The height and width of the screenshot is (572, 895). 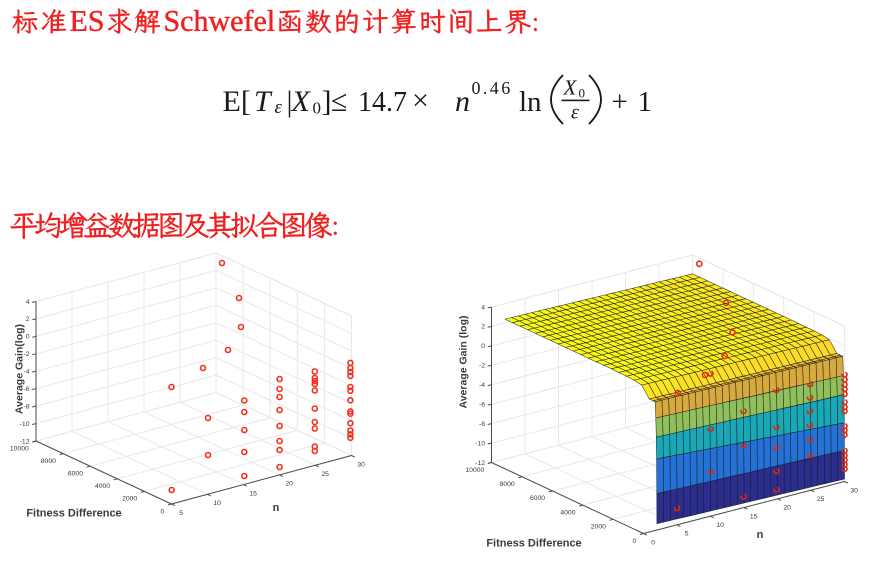 I want to click on svg-text: 1, so click(x=645, y=102).